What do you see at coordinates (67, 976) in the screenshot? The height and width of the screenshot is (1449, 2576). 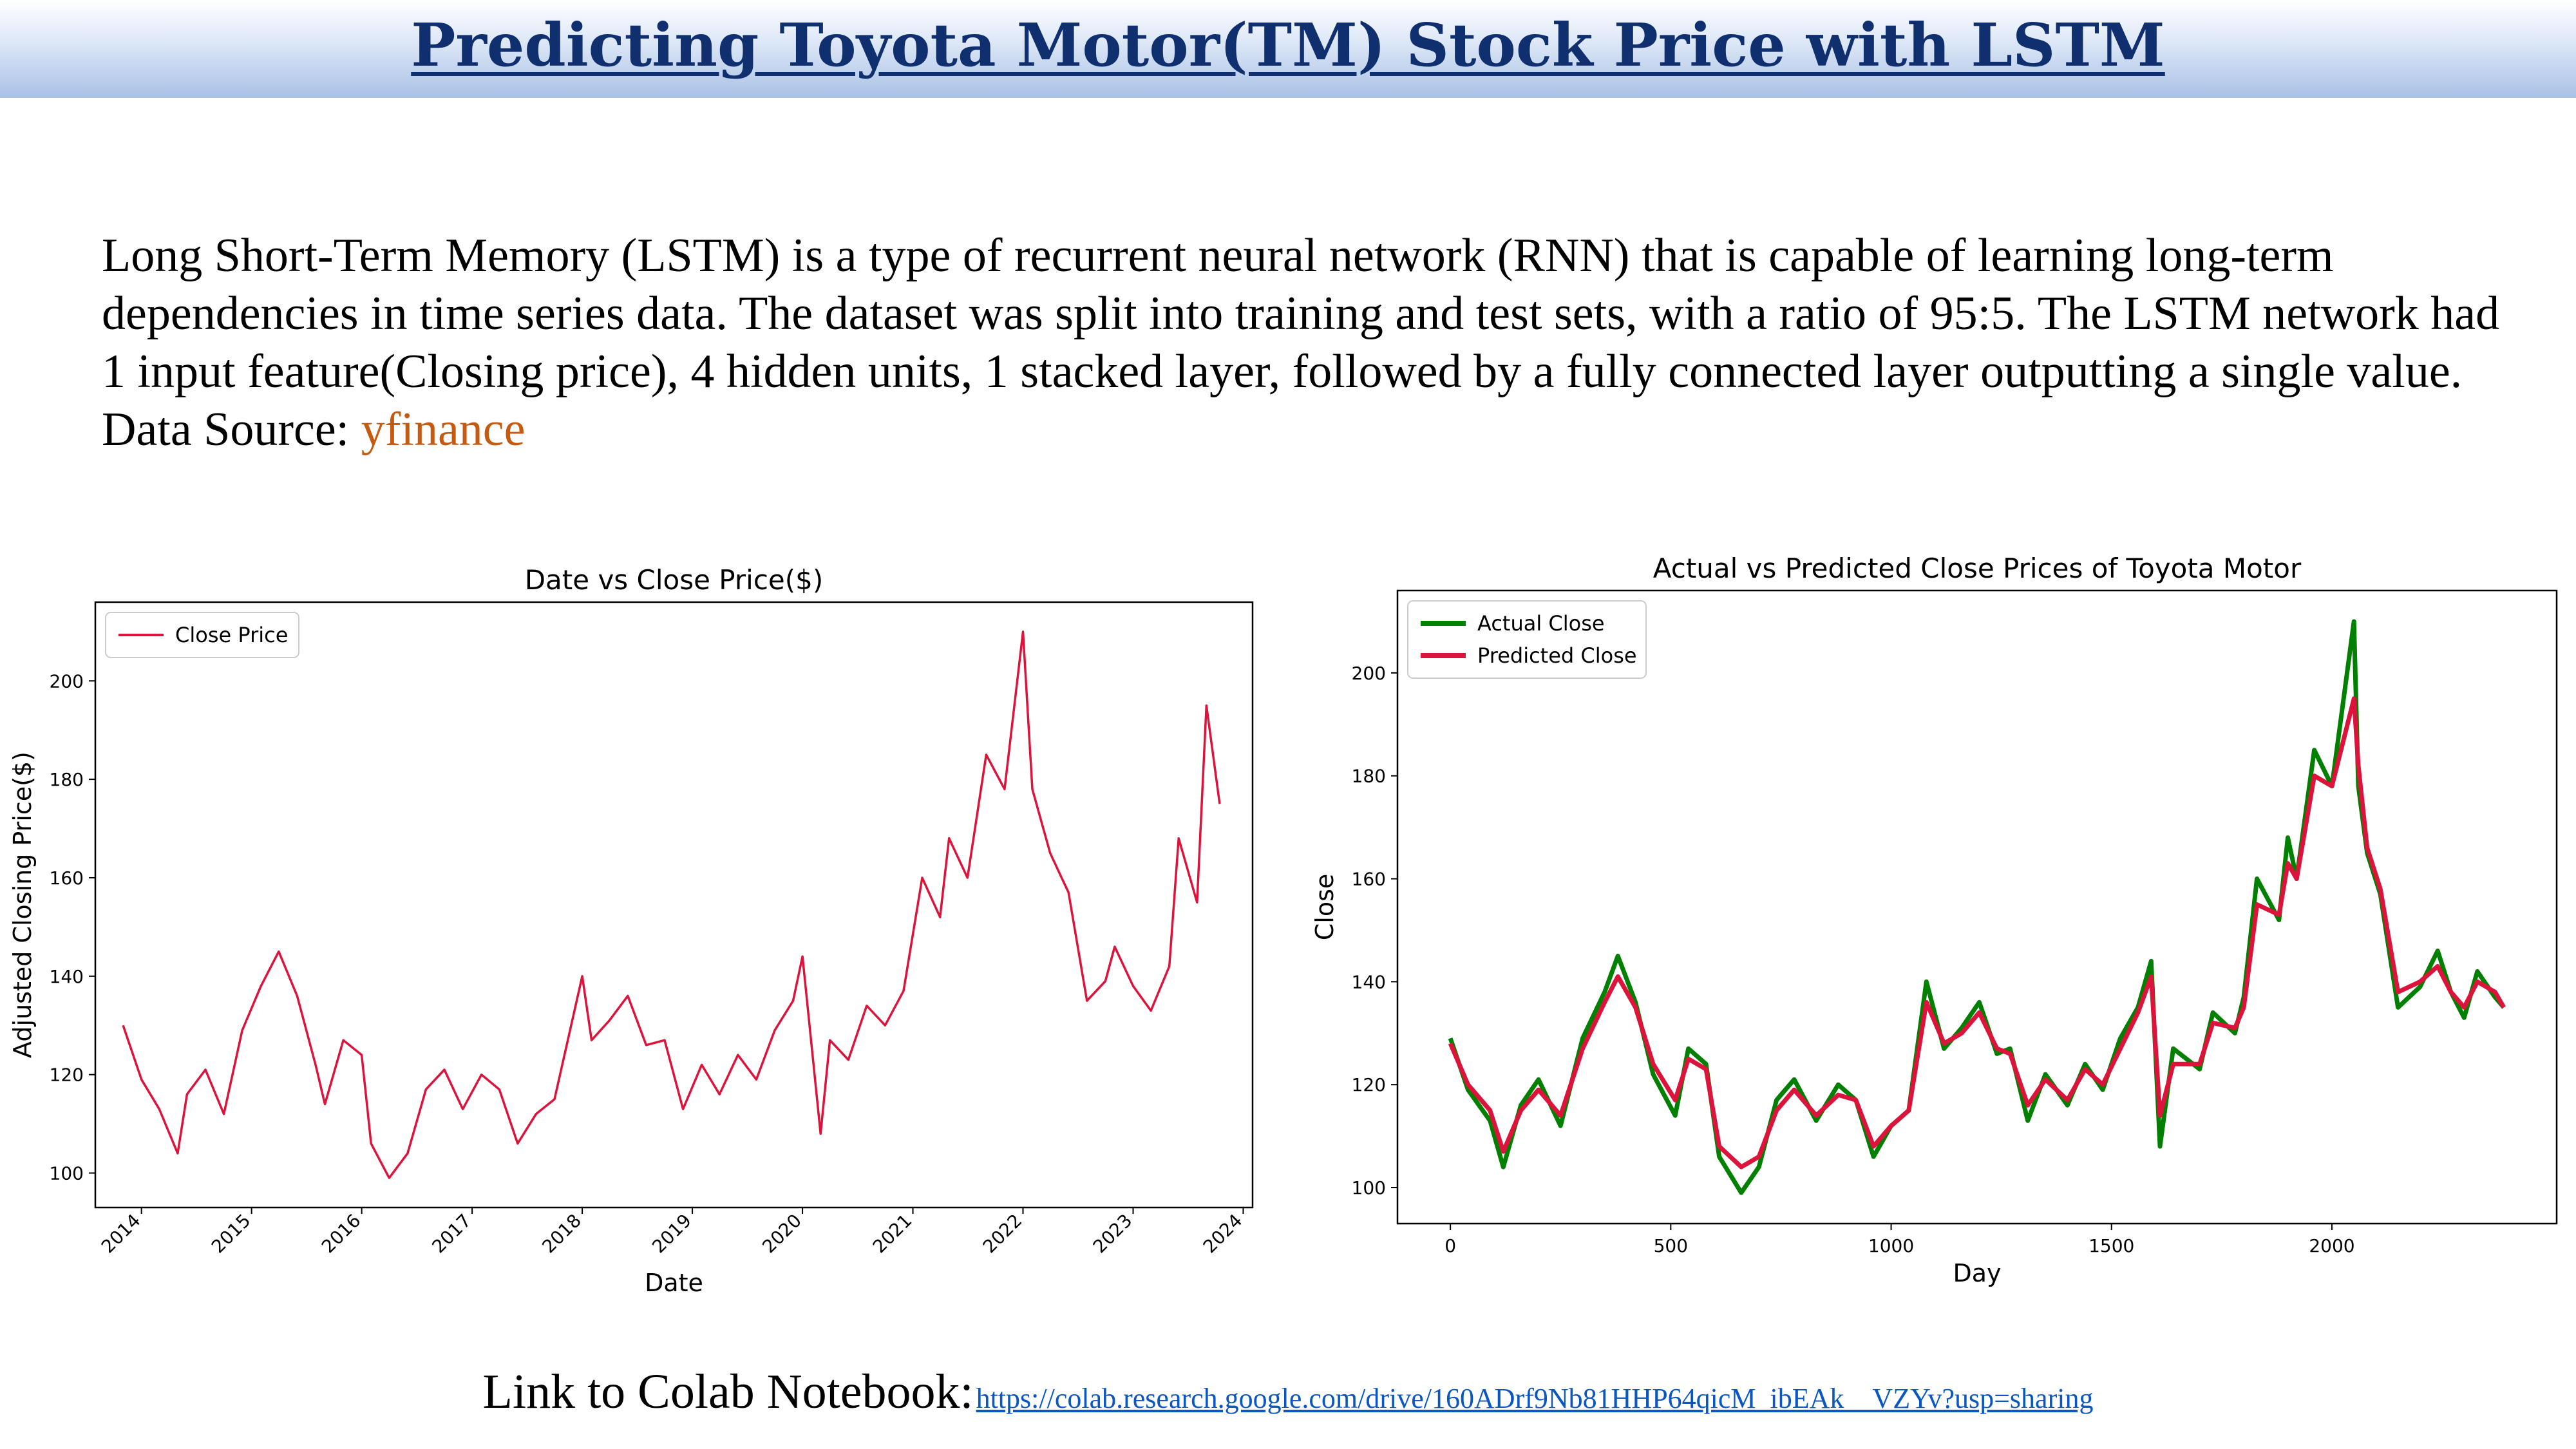 I see `chart-0-y-tick-label: 140` at bounding box center [67, 976].